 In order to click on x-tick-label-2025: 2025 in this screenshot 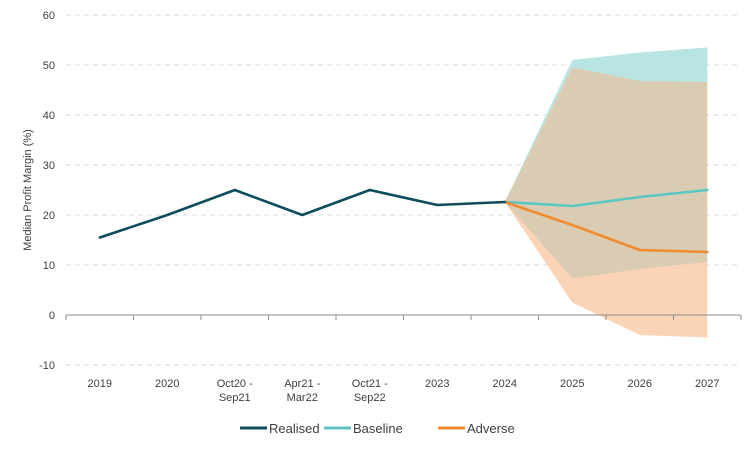, I will do `click(572, 384)`.